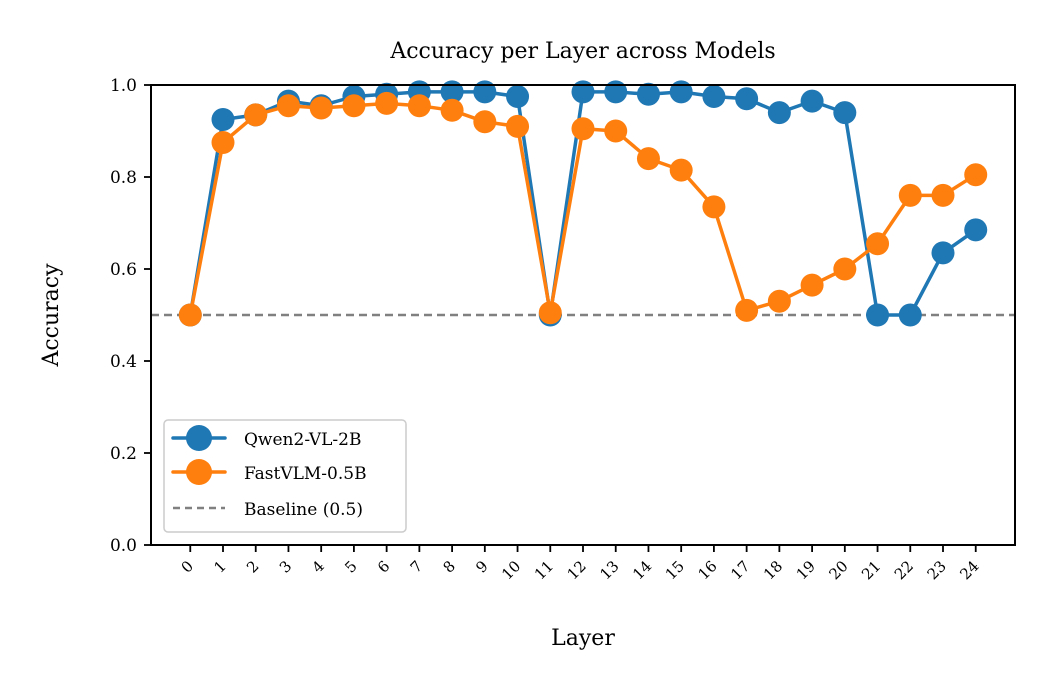 This screenshot has width=1050, height=690. What do you see at coordinates (302, 440) in the screenshot?
I see `legend-label-qwen: Qwen2-VL-2B` at bounding box center [302, 440].